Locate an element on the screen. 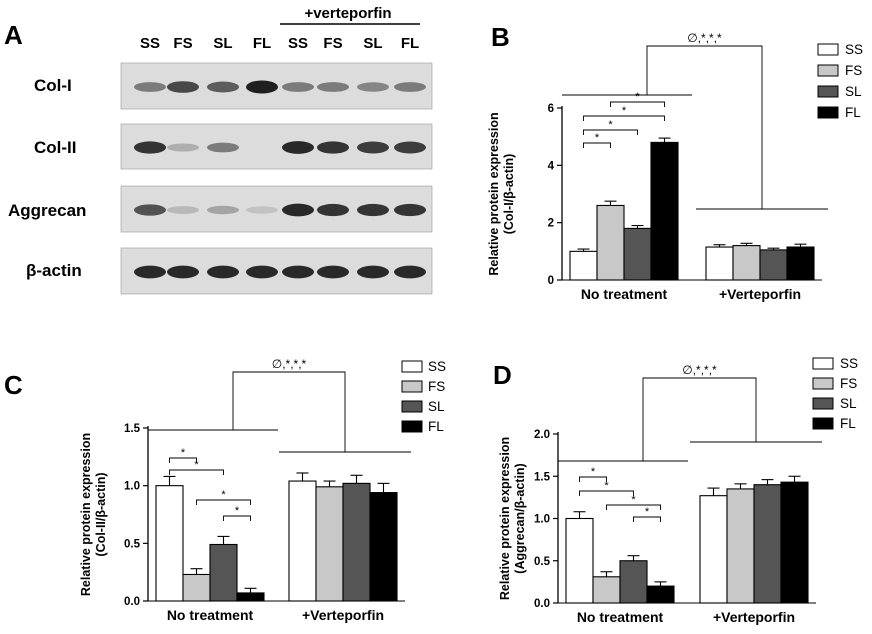 The width and height of the screenshot is (872, 634). cc-legend-label-ss: SS is located at coordinates (437, 366).